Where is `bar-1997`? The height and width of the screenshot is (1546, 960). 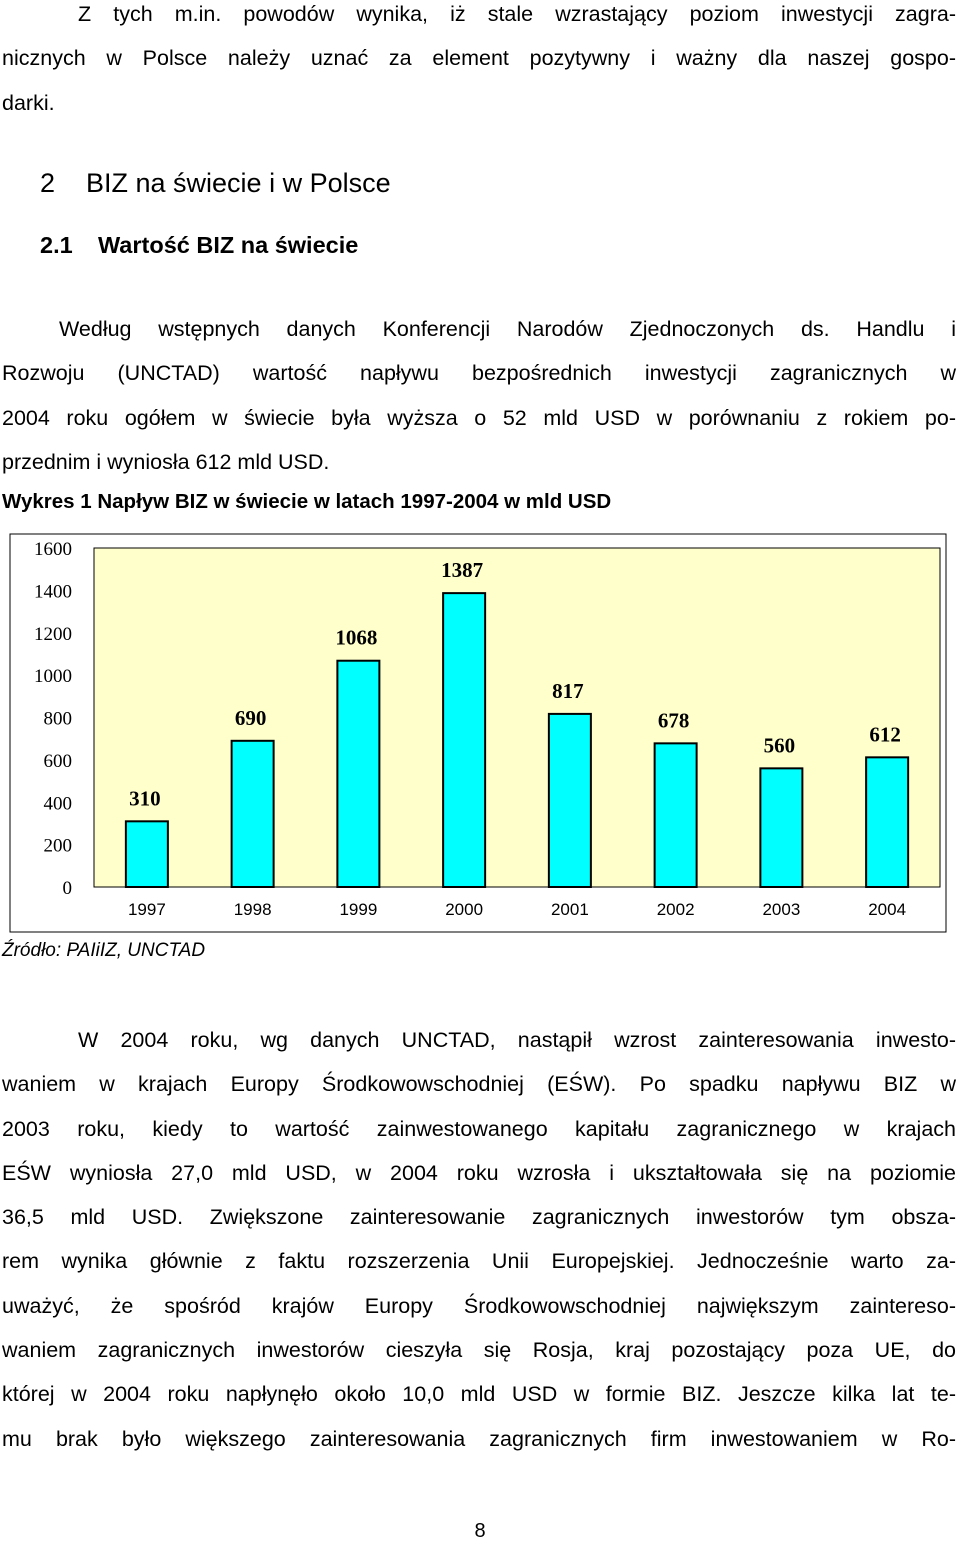 bar-1997 is located at coordinates (146, 854).